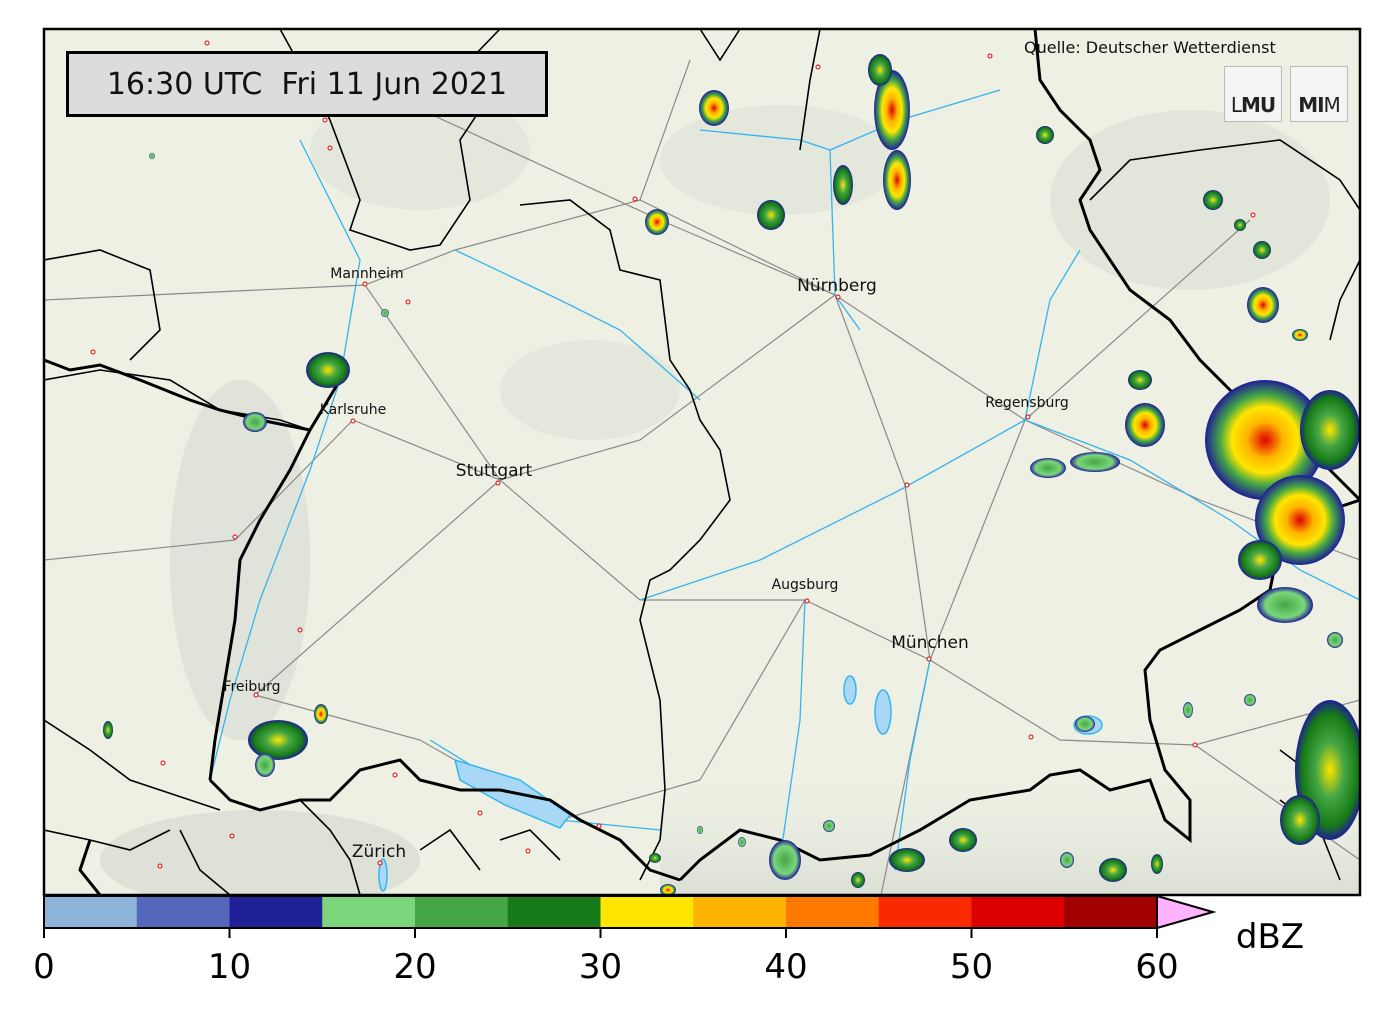 Image resolution: width=1390 pixels, height=1029 pixels. I want to click on colorbar-tick-label: 20, so click(414, 967).